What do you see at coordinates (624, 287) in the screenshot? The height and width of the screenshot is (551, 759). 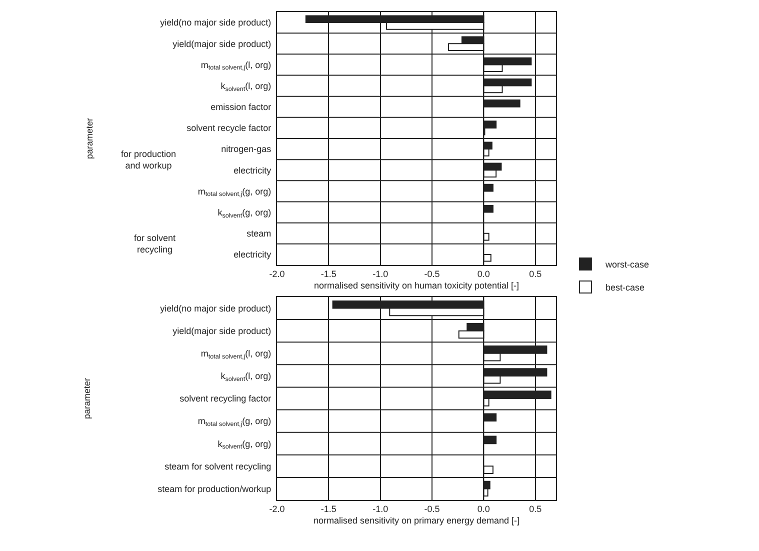 I see `legend-label: best-case` at bounding box center [624, 287].